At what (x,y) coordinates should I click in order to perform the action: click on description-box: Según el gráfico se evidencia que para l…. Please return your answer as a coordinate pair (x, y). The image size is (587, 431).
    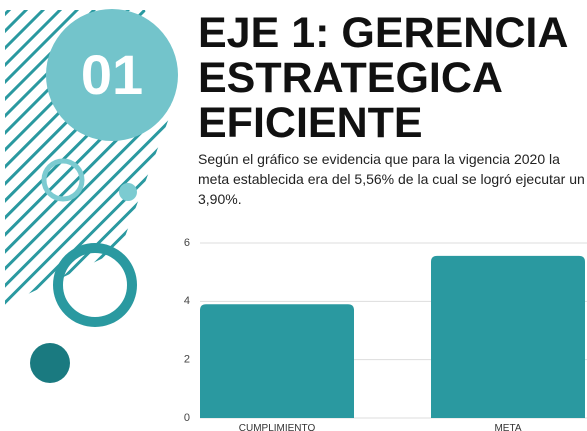
    Looking at the image, I should click on (391, 179).